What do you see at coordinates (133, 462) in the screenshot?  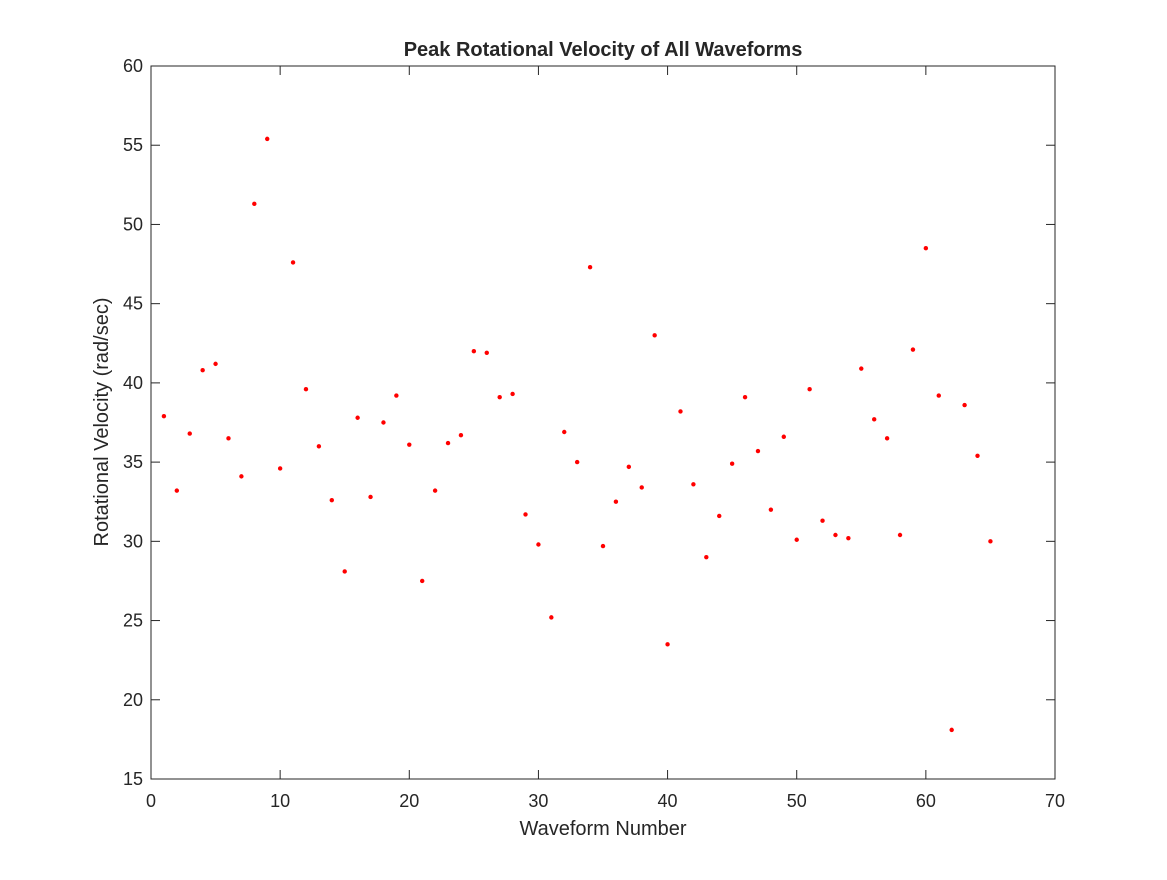 I see `y-tick-label: 35` at bounding box center [133, 462].